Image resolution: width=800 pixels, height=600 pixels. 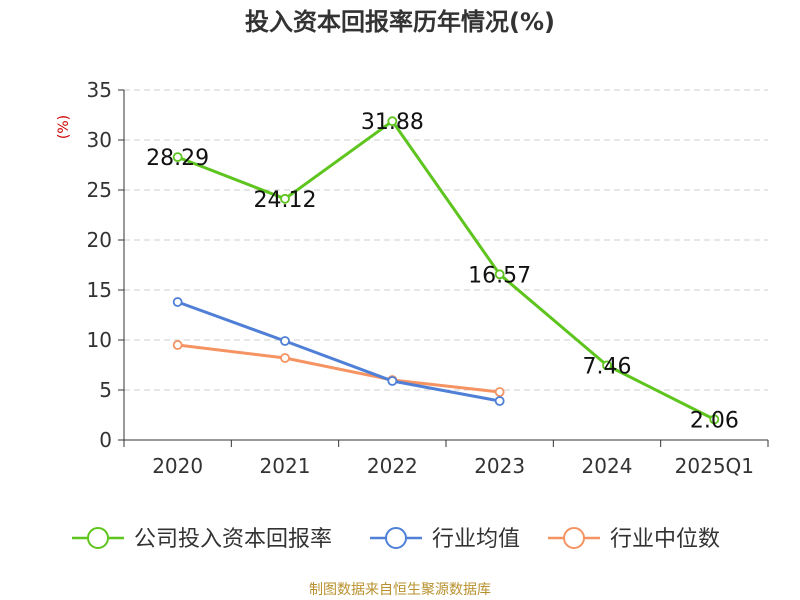 I want to click on x-tick-label: 2025Q1, so click(x=714, y=466).